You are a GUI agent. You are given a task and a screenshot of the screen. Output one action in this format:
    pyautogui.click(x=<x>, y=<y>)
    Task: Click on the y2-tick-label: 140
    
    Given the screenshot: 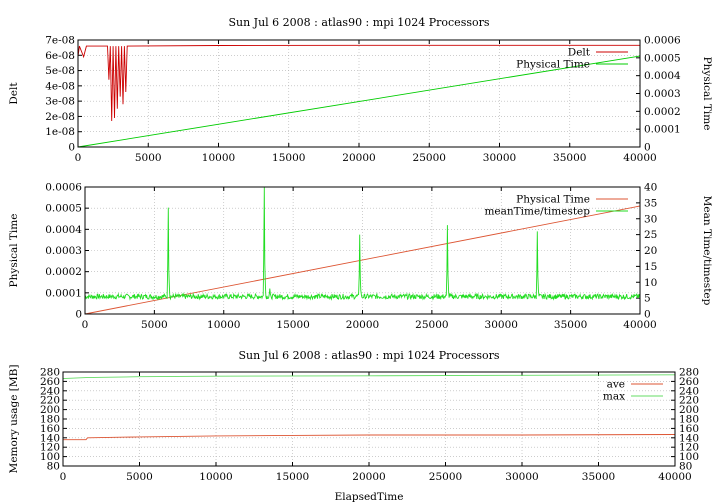 What is the action you would take?
    pyautogui.click(x=689, y=438)
    